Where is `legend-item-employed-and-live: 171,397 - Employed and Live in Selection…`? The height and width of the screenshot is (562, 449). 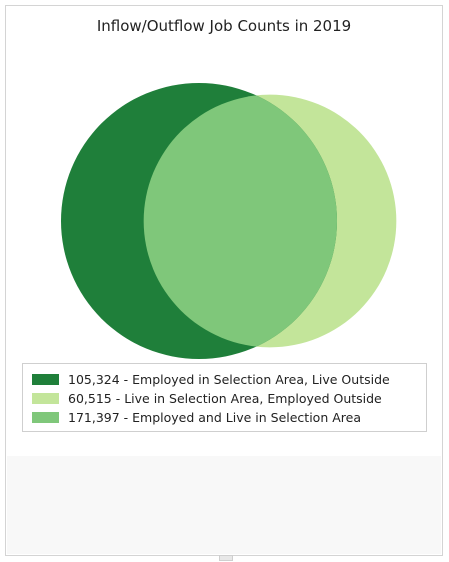 legend-item-employed-and-live: 171,397 - Employed and Live in Selection… is located at coordinates (229, 417).